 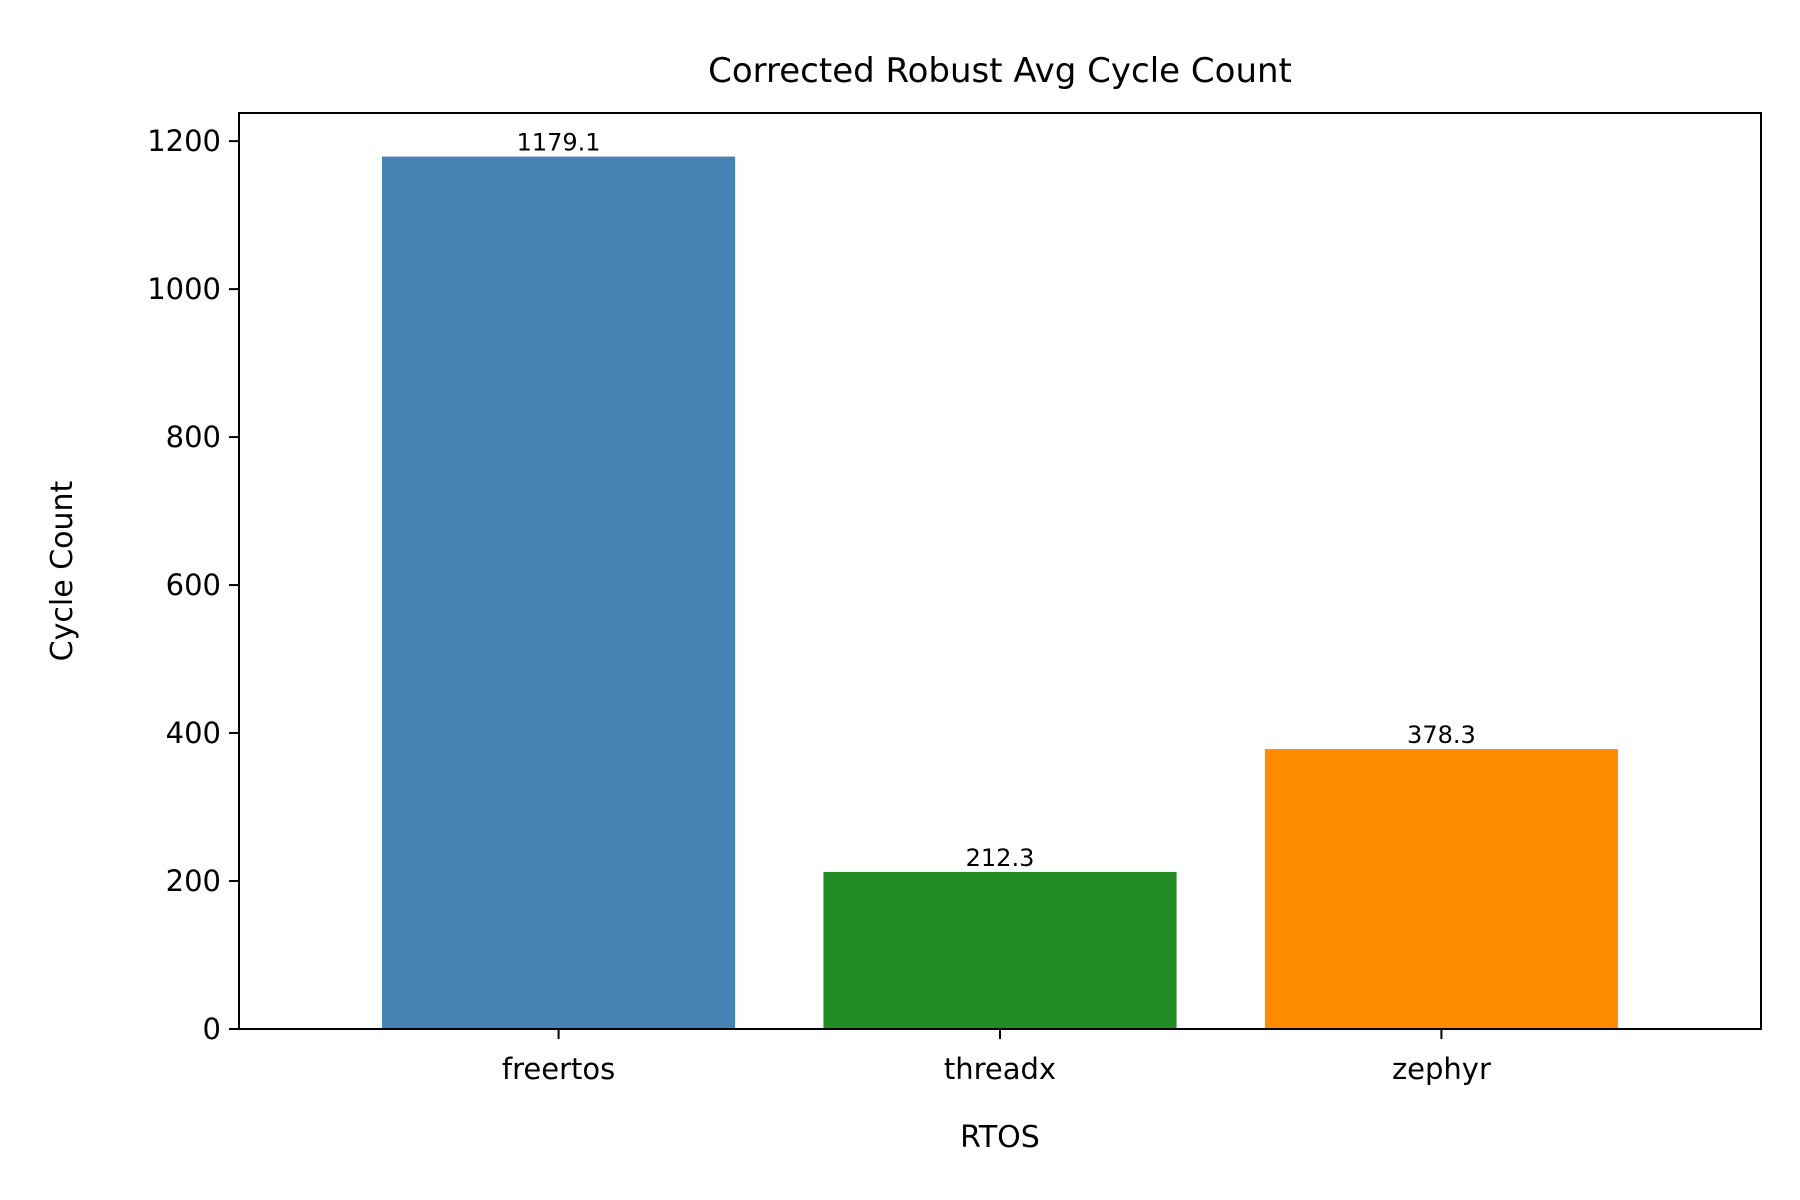 What do you see at coordinates (1000, 1069) in the screenshot?
I see `x-tick-label-threadx: threadx` at bounding box center [1000, 1069].